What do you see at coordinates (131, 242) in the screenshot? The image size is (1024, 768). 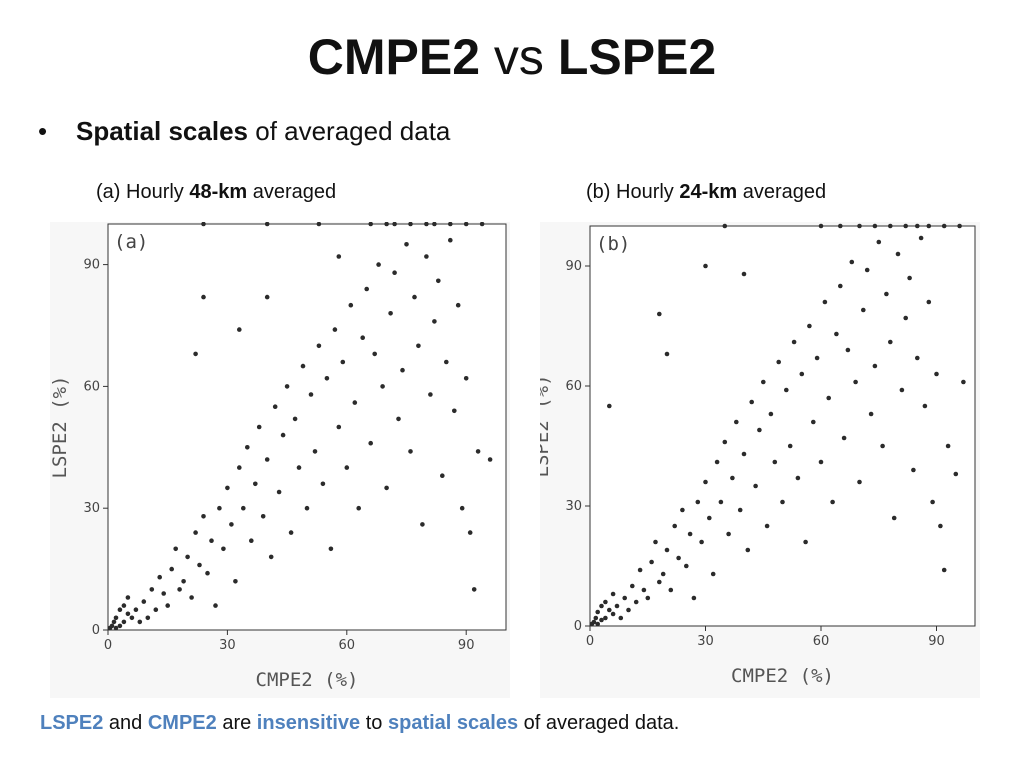 I see `panel-label: (a)` at bounding box center [131, 242].